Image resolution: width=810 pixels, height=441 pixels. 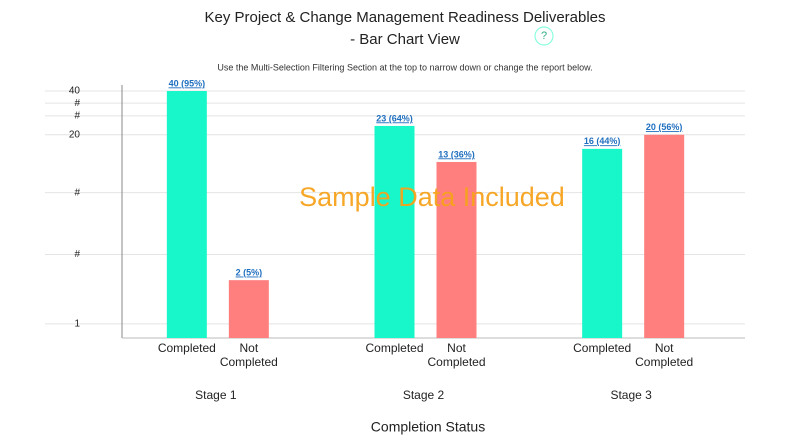 I want to click on chart-title: - Bar Chart View, so click(x=405, y=39).